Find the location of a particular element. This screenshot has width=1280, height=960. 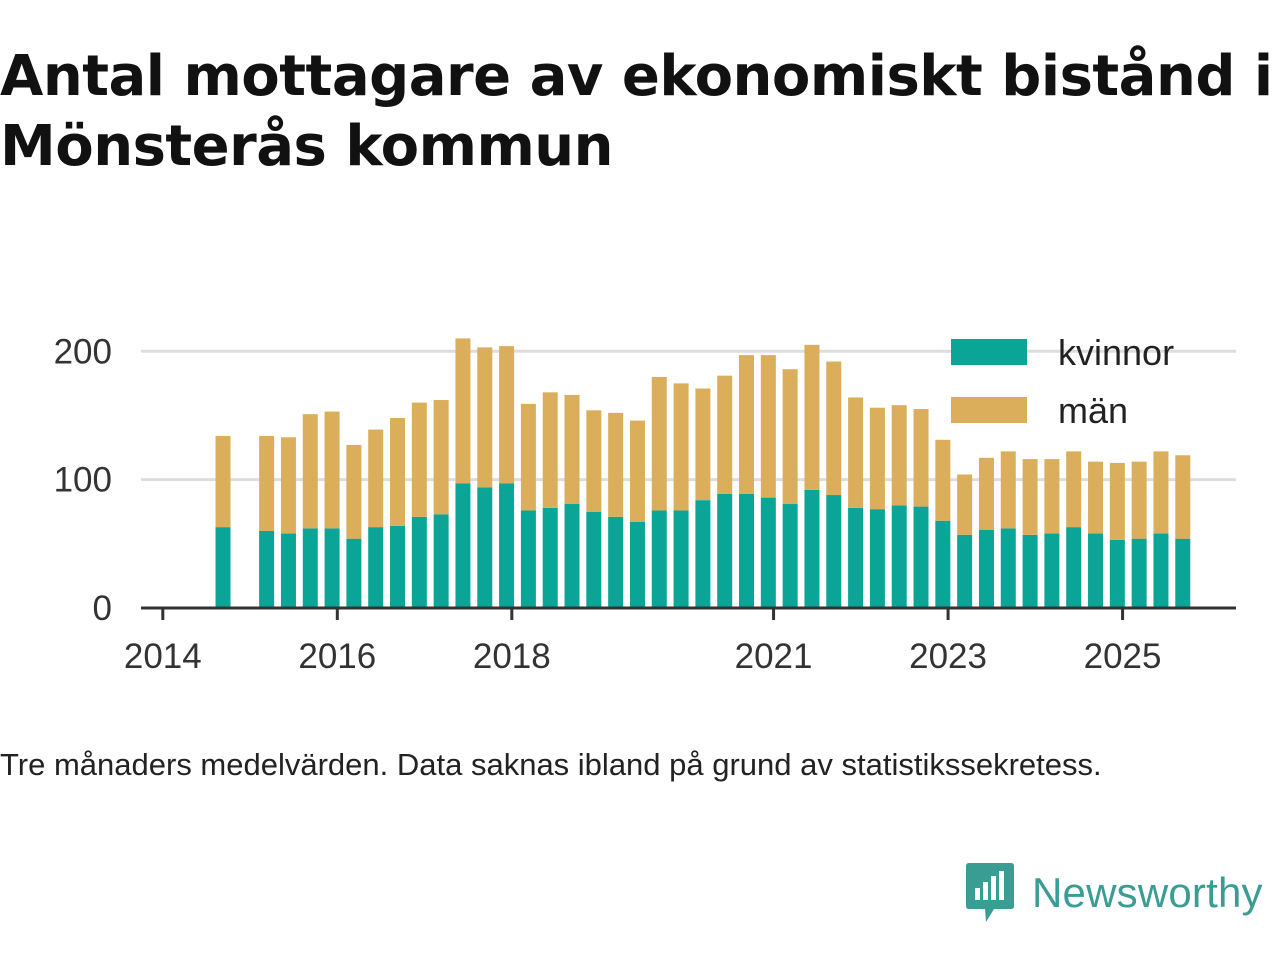

x-tick-label: 2023 is located at coordinates (948, 656).